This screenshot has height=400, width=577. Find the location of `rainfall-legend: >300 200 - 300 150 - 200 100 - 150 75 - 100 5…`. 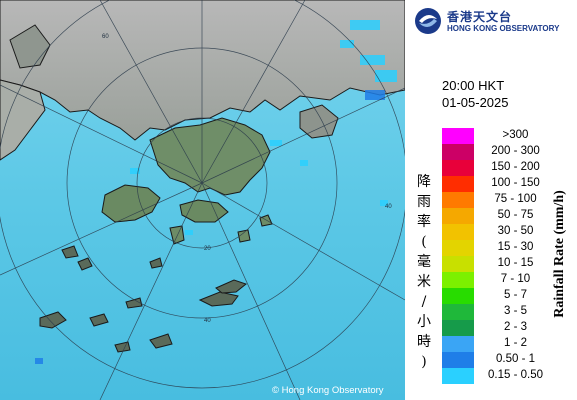

rainfall-legend: >300 200 - 300 150 - 200 100 - 150 75 - 100 5… is located at coordinates (492, 256).